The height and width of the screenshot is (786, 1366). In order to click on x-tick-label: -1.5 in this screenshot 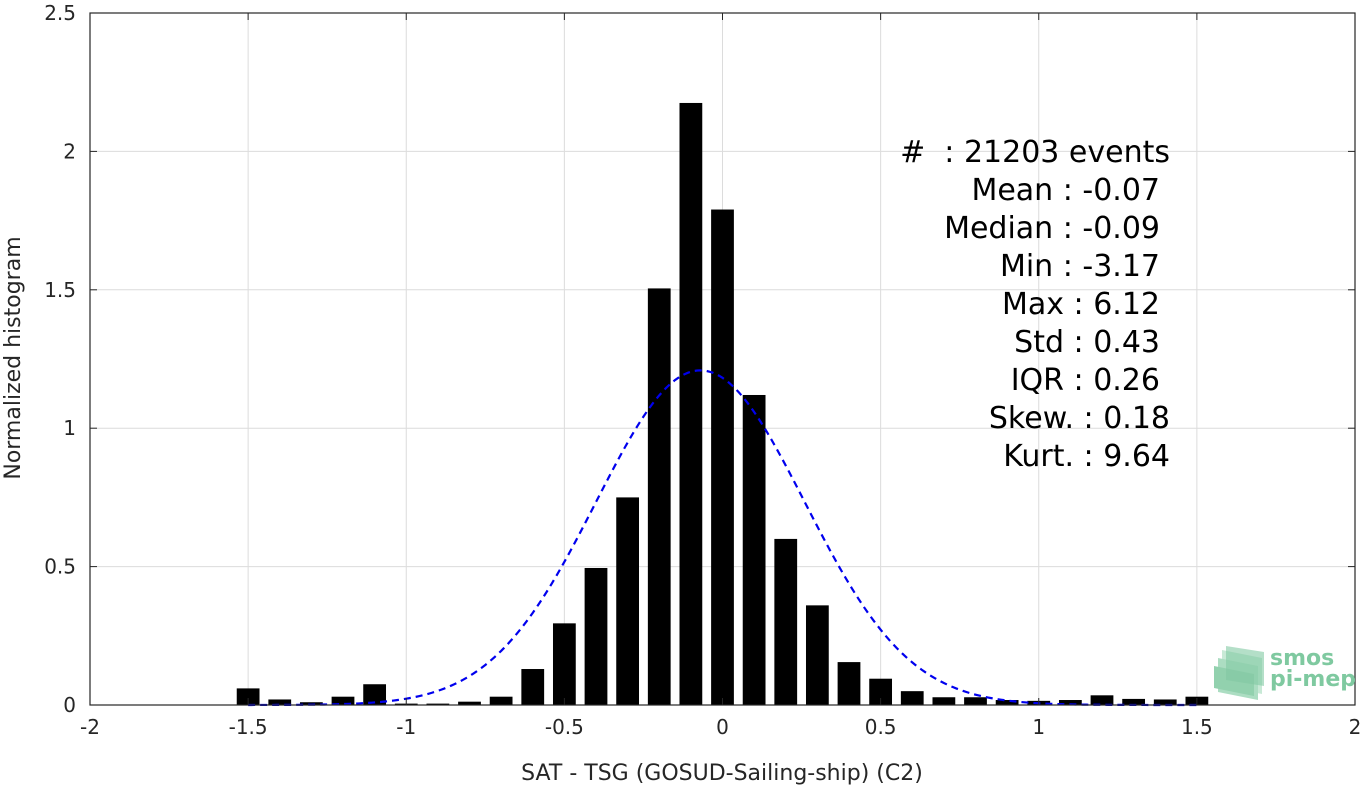, I will do `click(248, 727)`.